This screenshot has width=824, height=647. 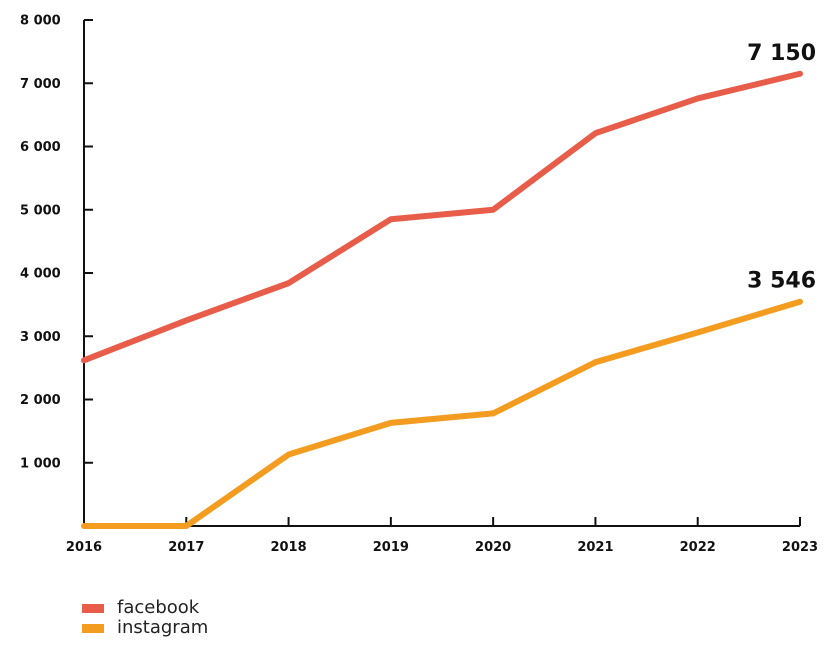 I want to click on chart-legend: facebook instagram, so click(x=145, y=618).